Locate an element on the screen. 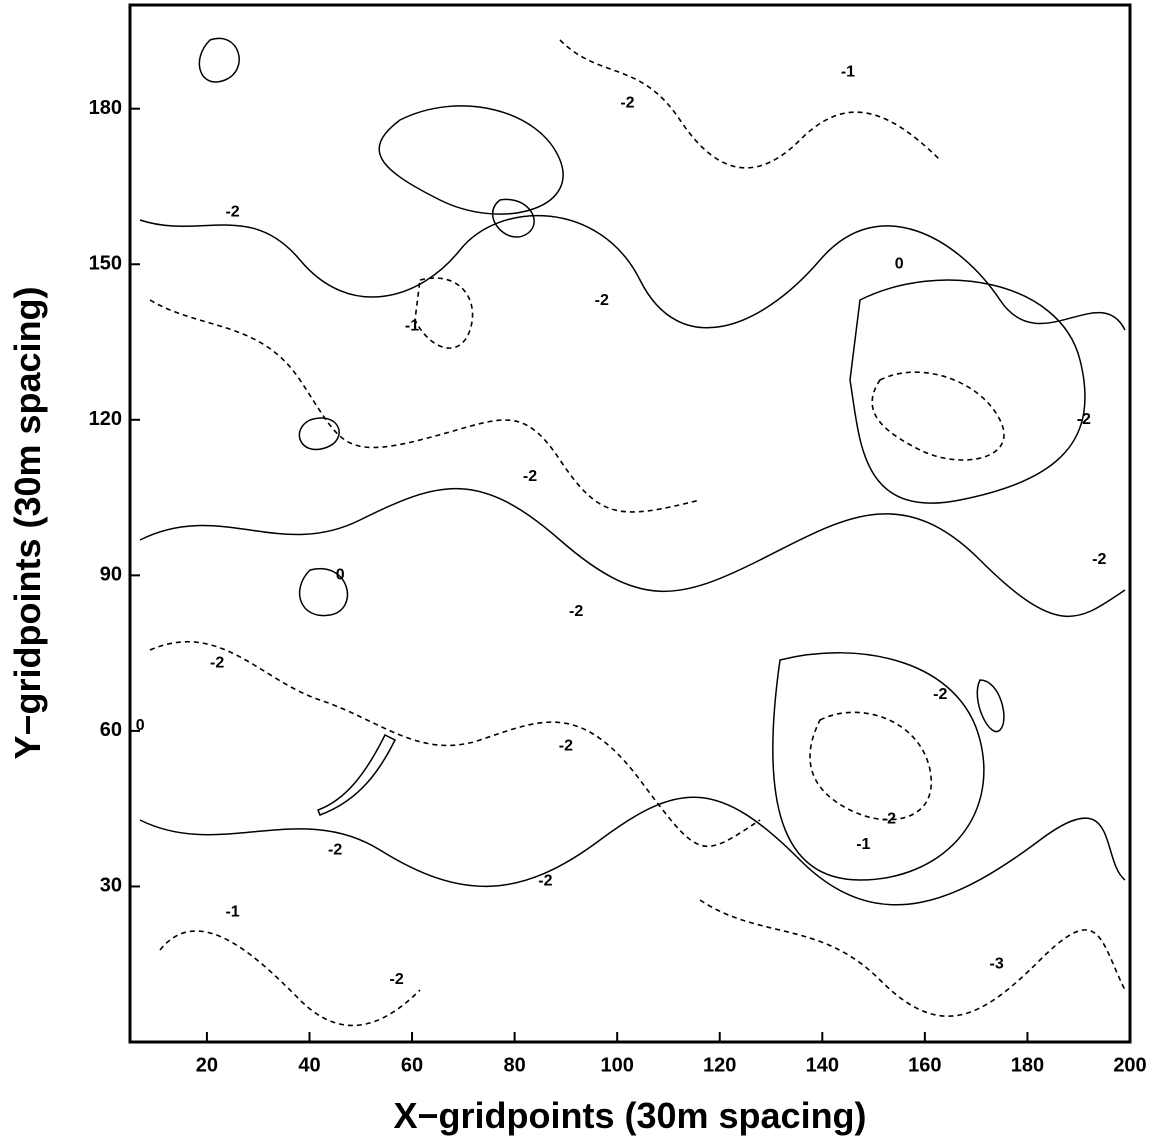 The width and height of the screenshot is (1152, 1148). x-tick-label: 180 is located at coordinates (1027, 1065).